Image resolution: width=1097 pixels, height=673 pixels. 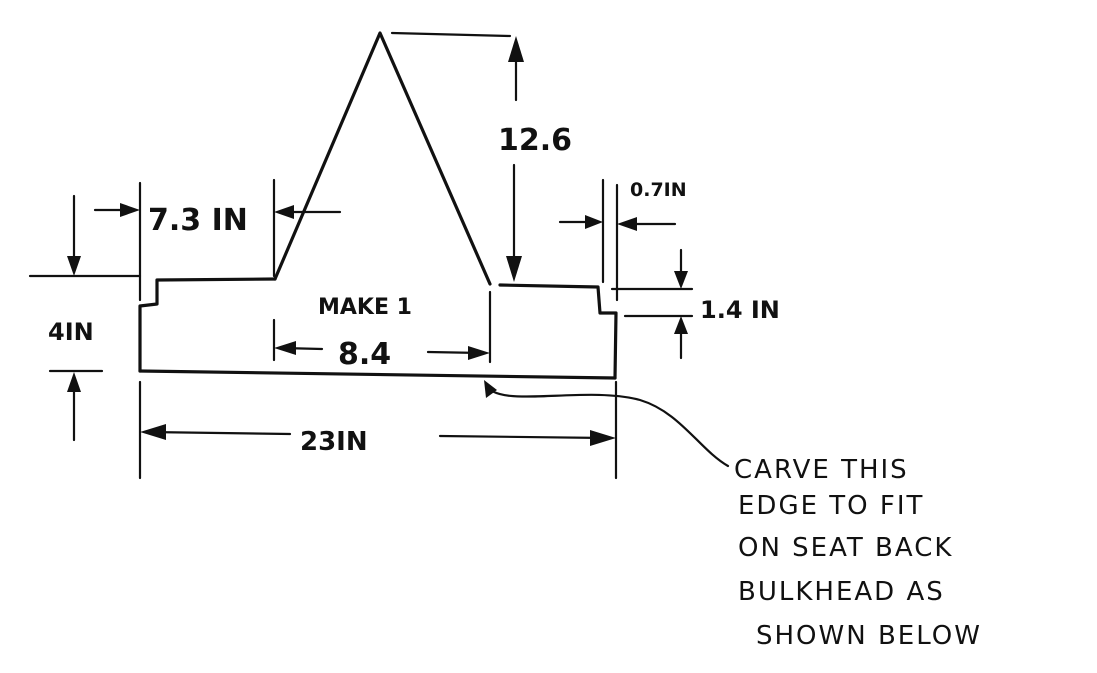 What do you see at coordinates (558, 331) in the screenshot?
I see `right-edge` at bounding box center [558, 331].